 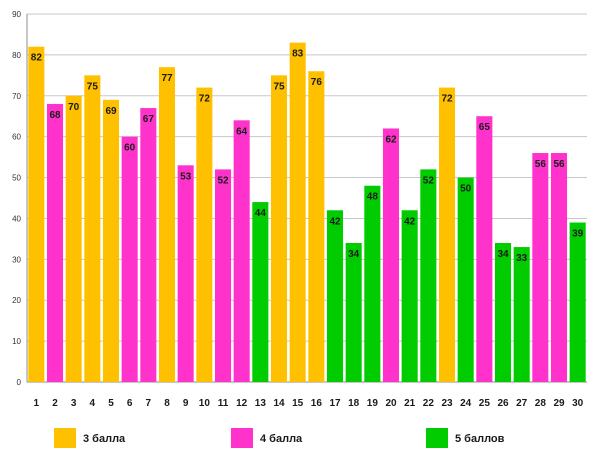 What do you see at coordinates (578, 403) in the screenshot?
I see `x-tick-label: 30` at bounding box center [578, 403].